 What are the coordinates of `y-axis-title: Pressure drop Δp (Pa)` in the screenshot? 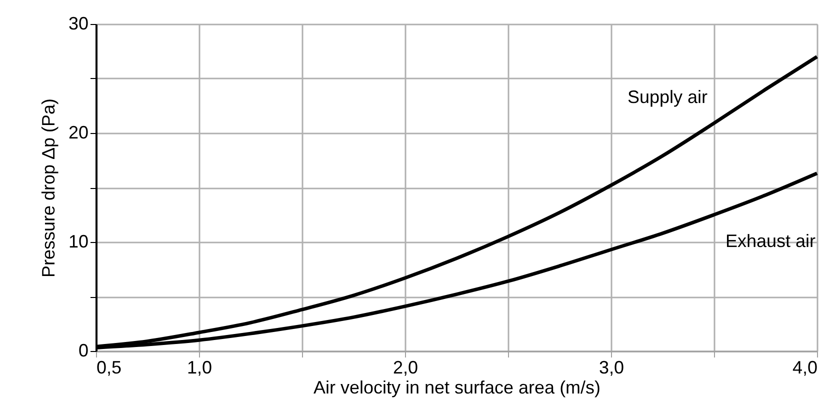 It's located at (48, 188).